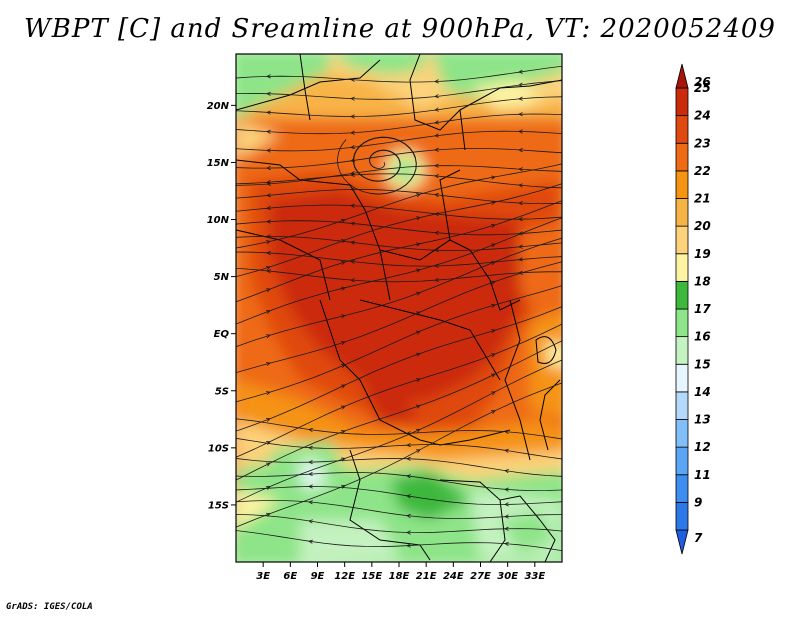 The width and height of the screenshot is (800, 618). What do you see at coordinates (453, 576) in the screenshot?
I see `lon-tick-label: 24E` at bounding box center [453, 576].